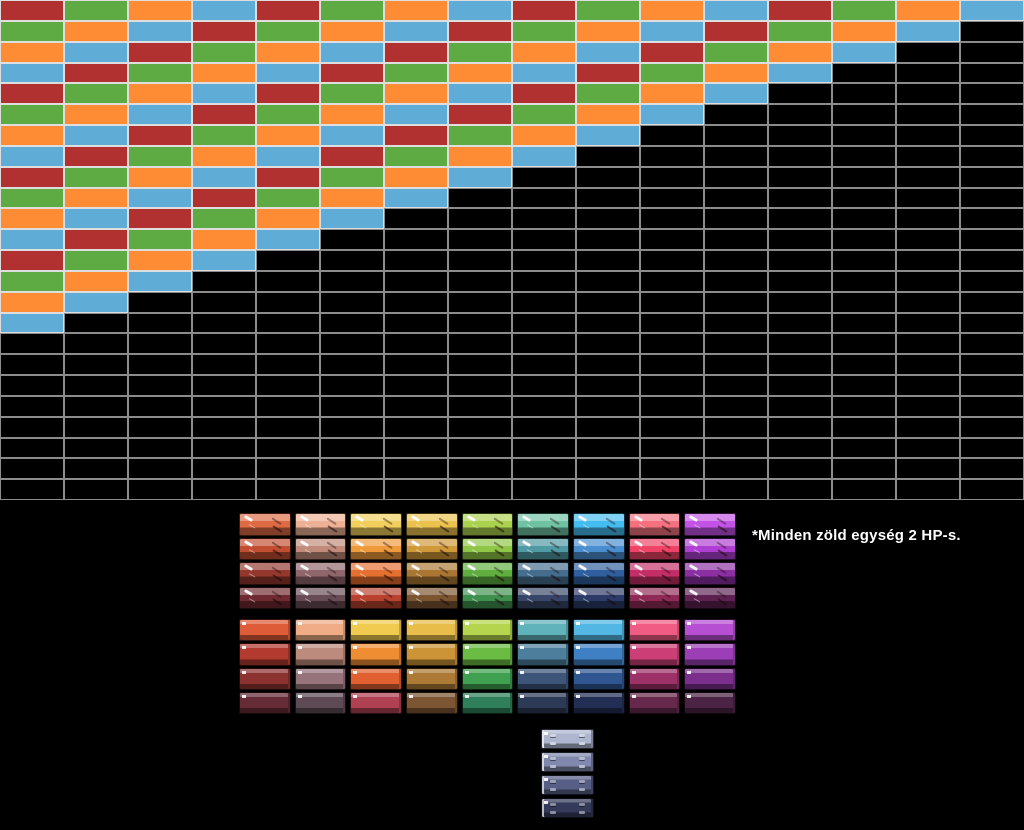 The width and height of the screenshot is (1024, 830). Describe the element at coordinates (487, 666) in the screenshot. I see `flat-brick-palette` at that location.